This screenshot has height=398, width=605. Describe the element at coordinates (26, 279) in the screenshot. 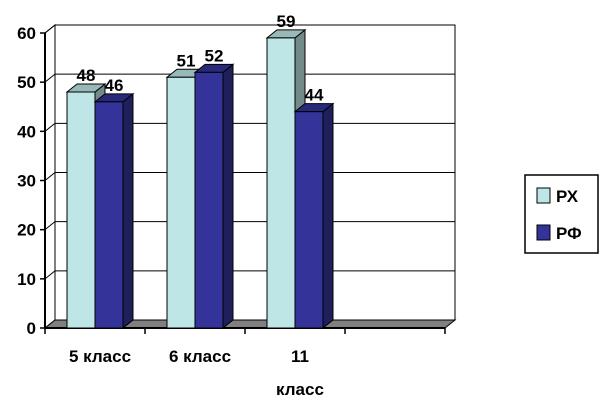

I see `y-tick-label: 10` at that location.